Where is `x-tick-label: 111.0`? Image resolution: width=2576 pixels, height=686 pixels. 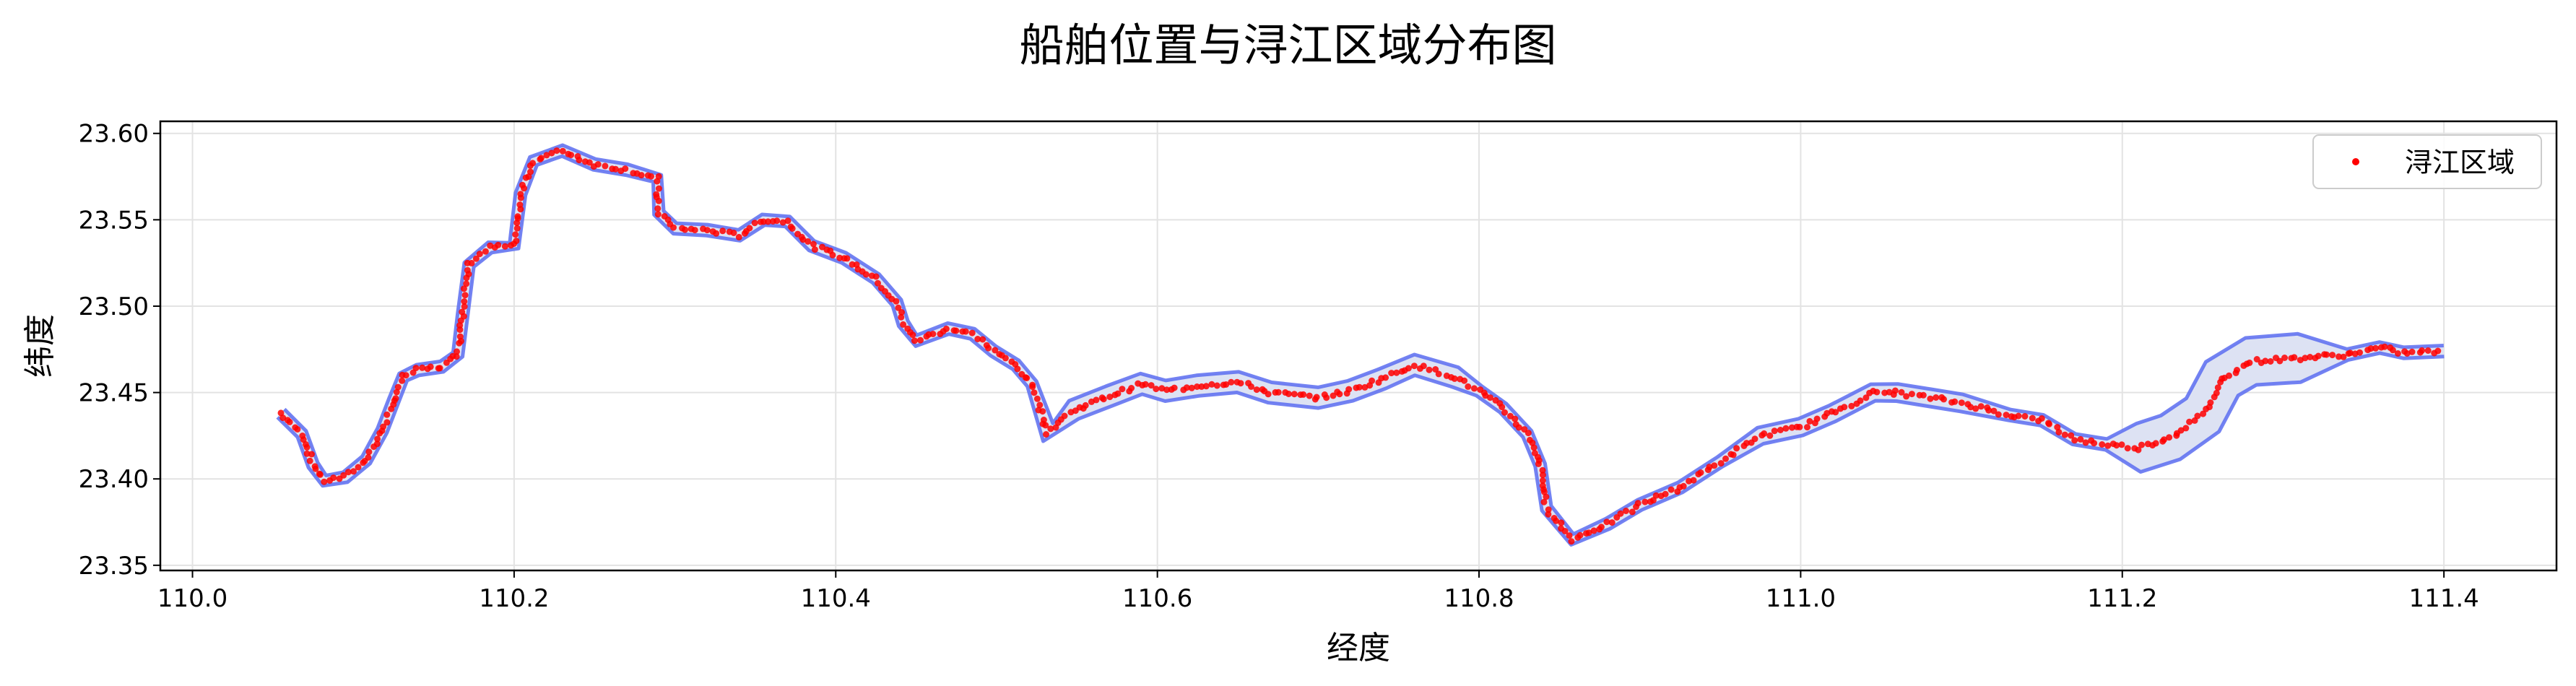 x-tick-label: 111.0 is located at coordinates (1801, 598).